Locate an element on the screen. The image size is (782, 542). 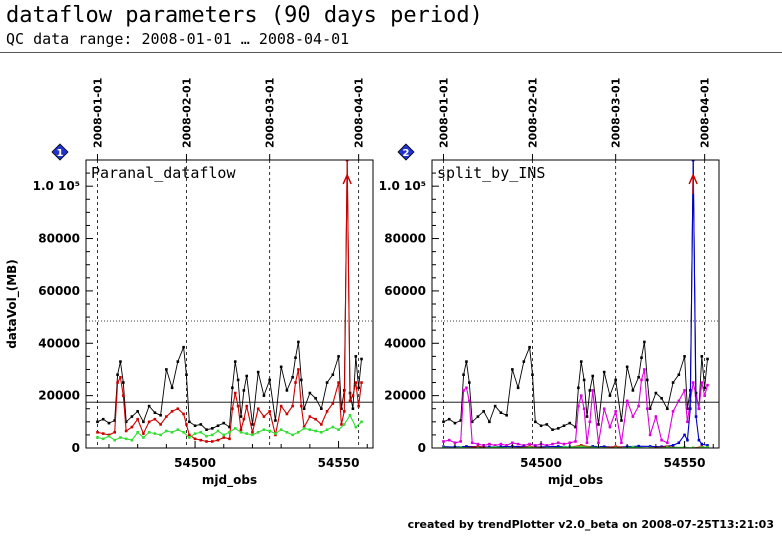
panel-badge-number: 1 is located at coordinates (60, 153).